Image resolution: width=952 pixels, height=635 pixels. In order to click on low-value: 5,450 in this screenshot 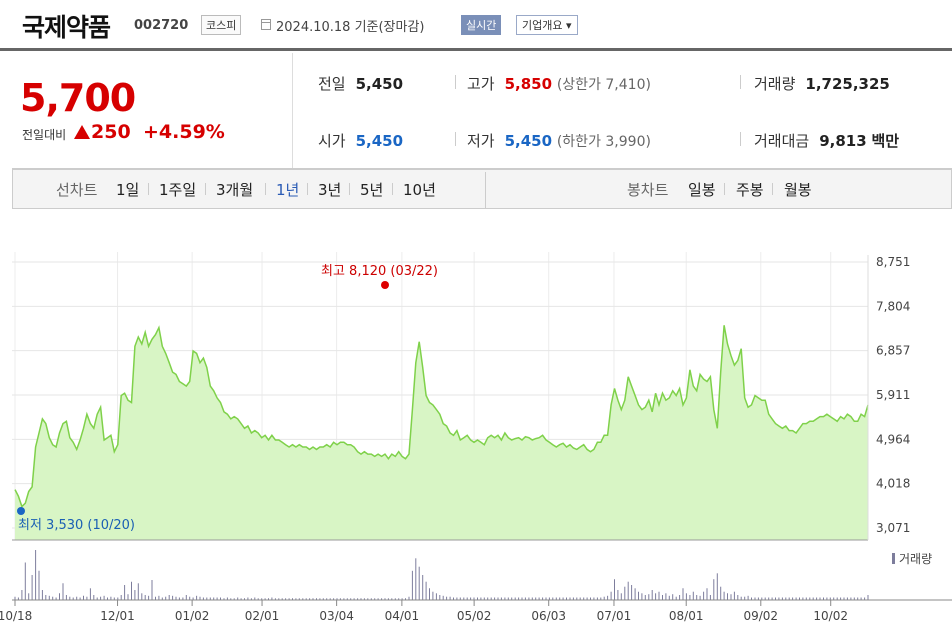, I will do `click(528, 141)`.